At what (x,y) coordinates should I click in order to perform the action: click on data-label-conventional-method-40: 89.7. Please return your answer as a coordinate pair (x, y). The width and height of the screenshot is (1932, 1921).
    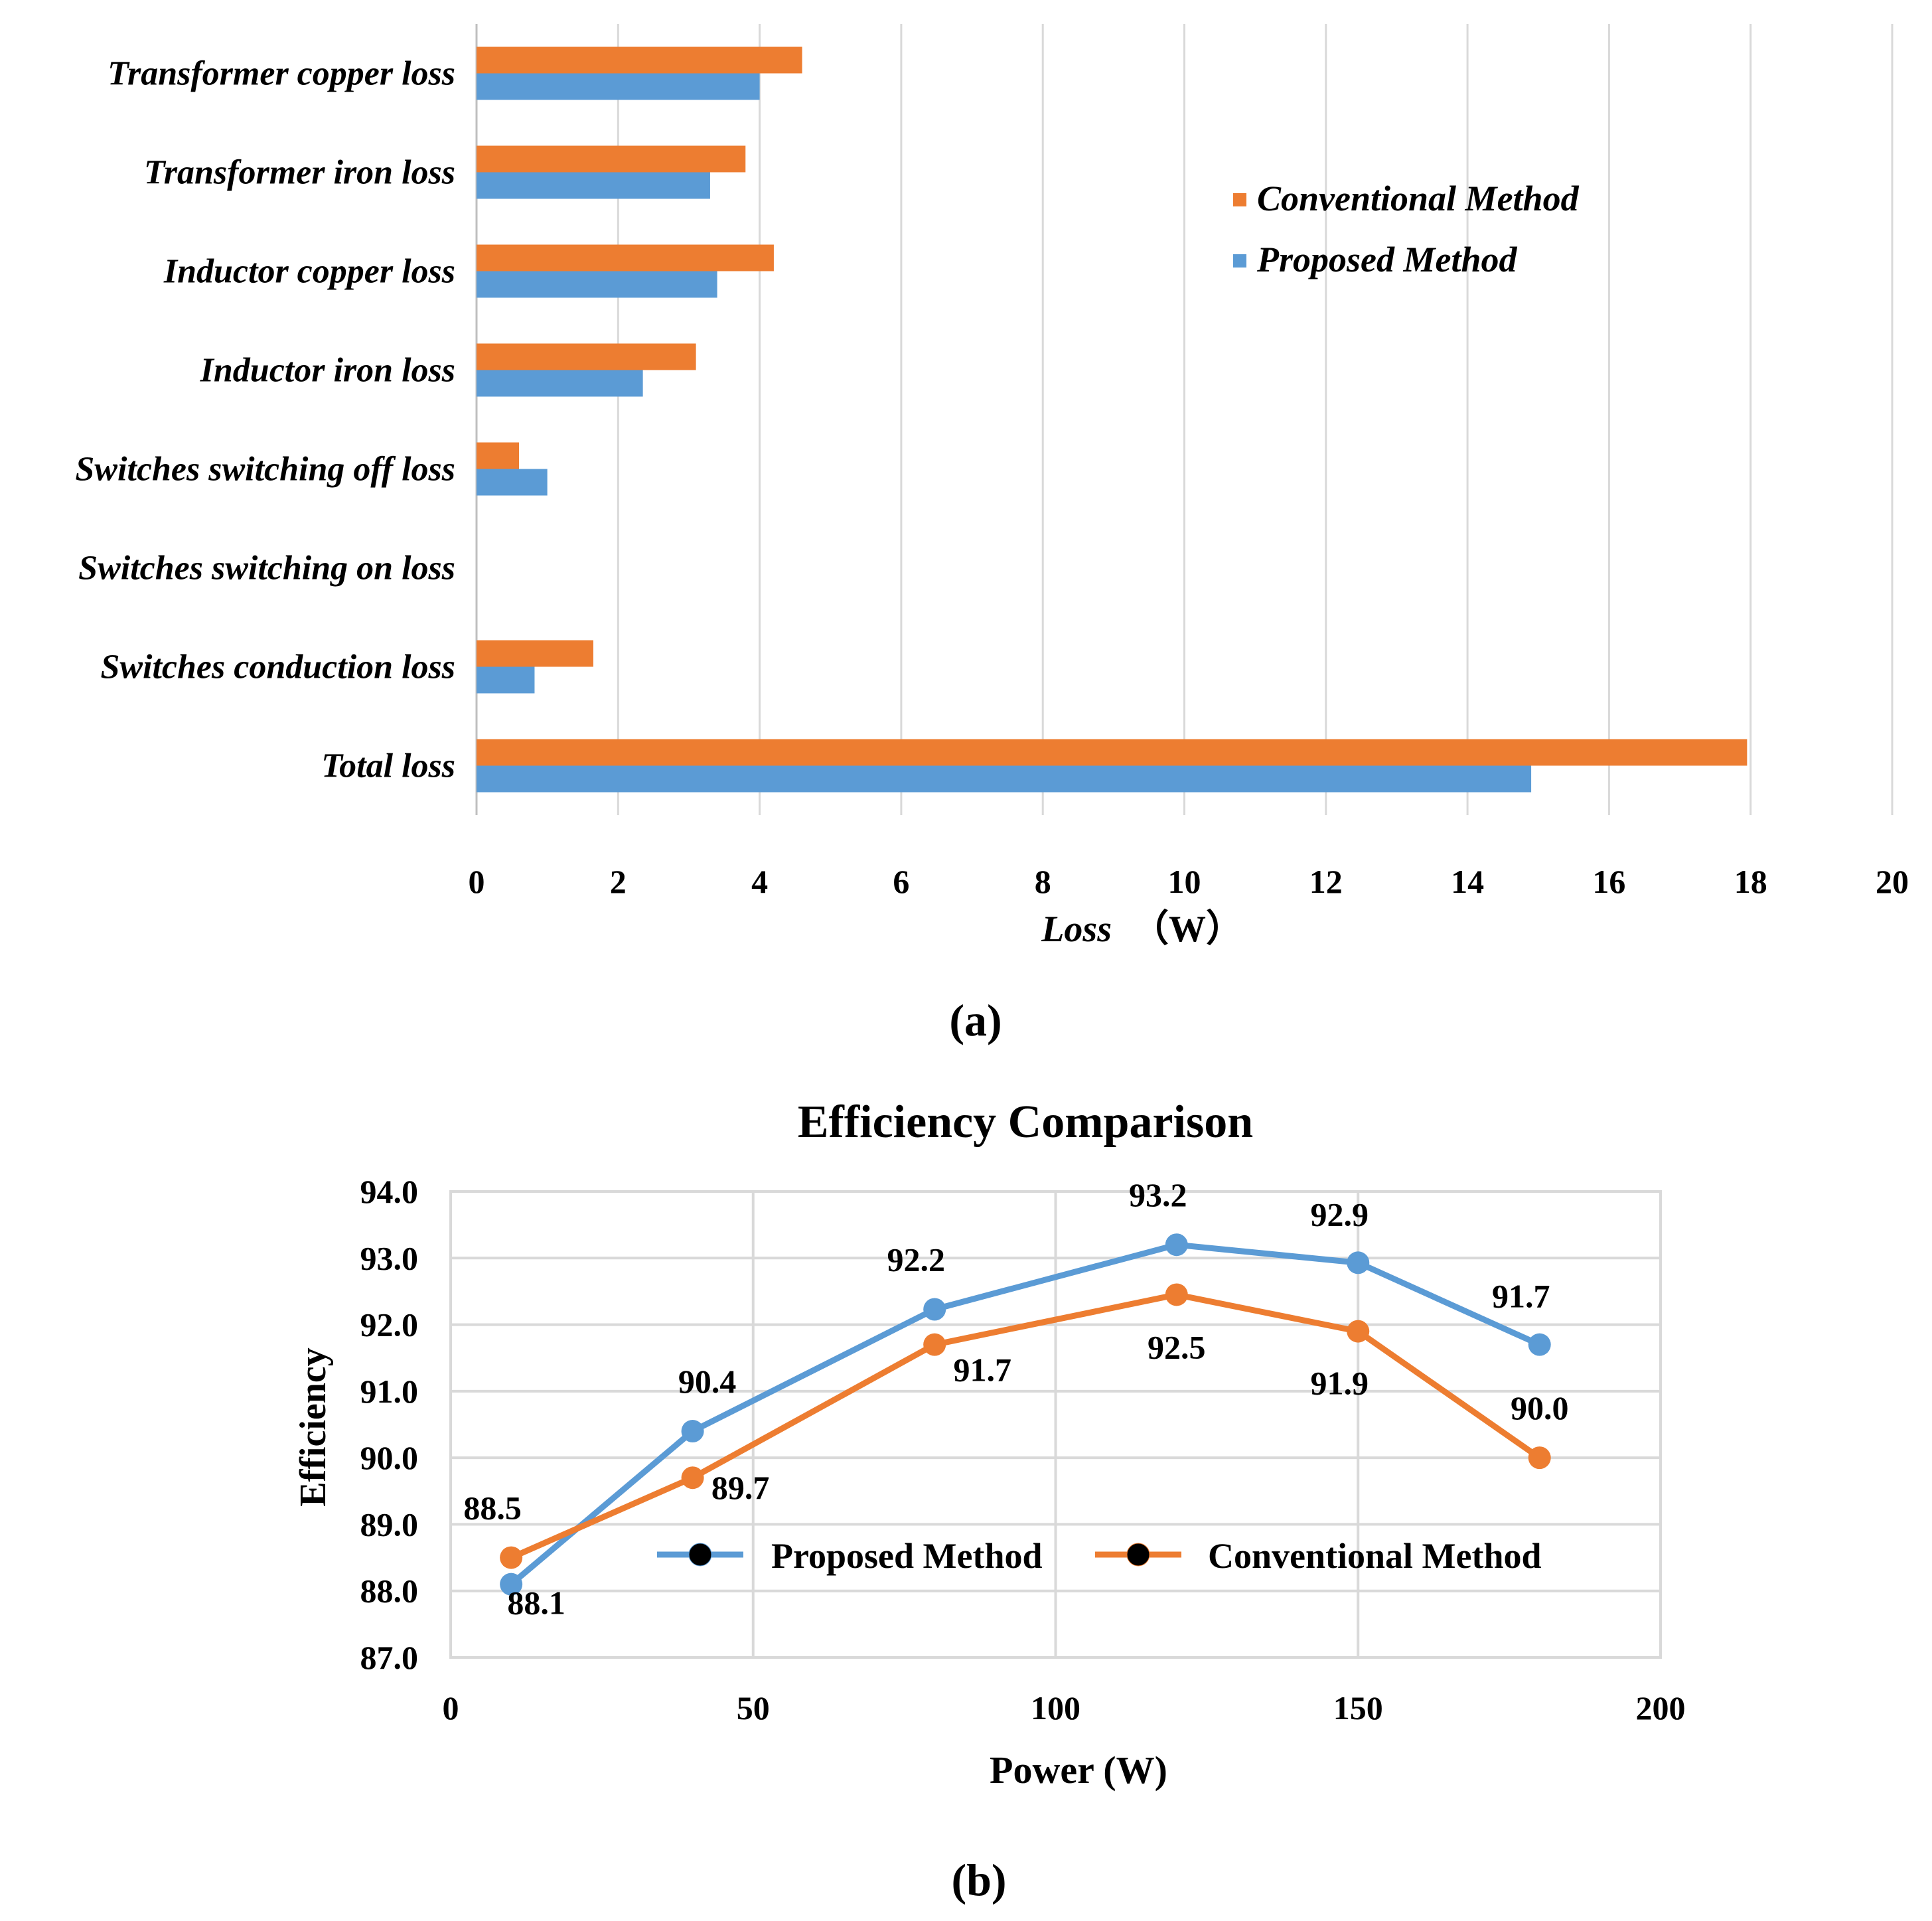
    Looking at the image, I should click on (740, 1487).